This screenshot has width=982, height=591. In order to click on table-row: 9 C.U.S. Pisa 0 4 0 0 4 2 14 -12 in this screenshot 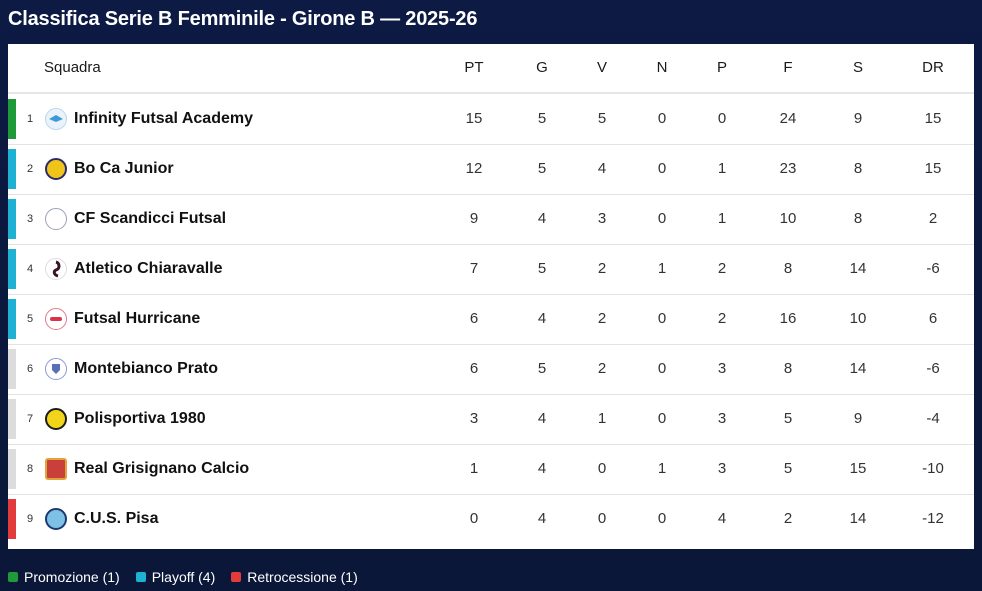, I will do `click(491, 519)`.